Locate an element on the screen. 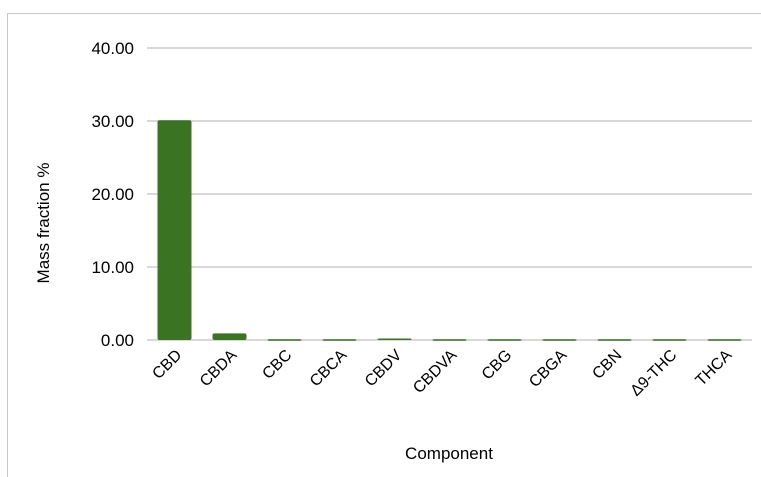 This screenshot has width=761, height=477. x-tick-label: CBDVA is located at coordinates (435, 372).